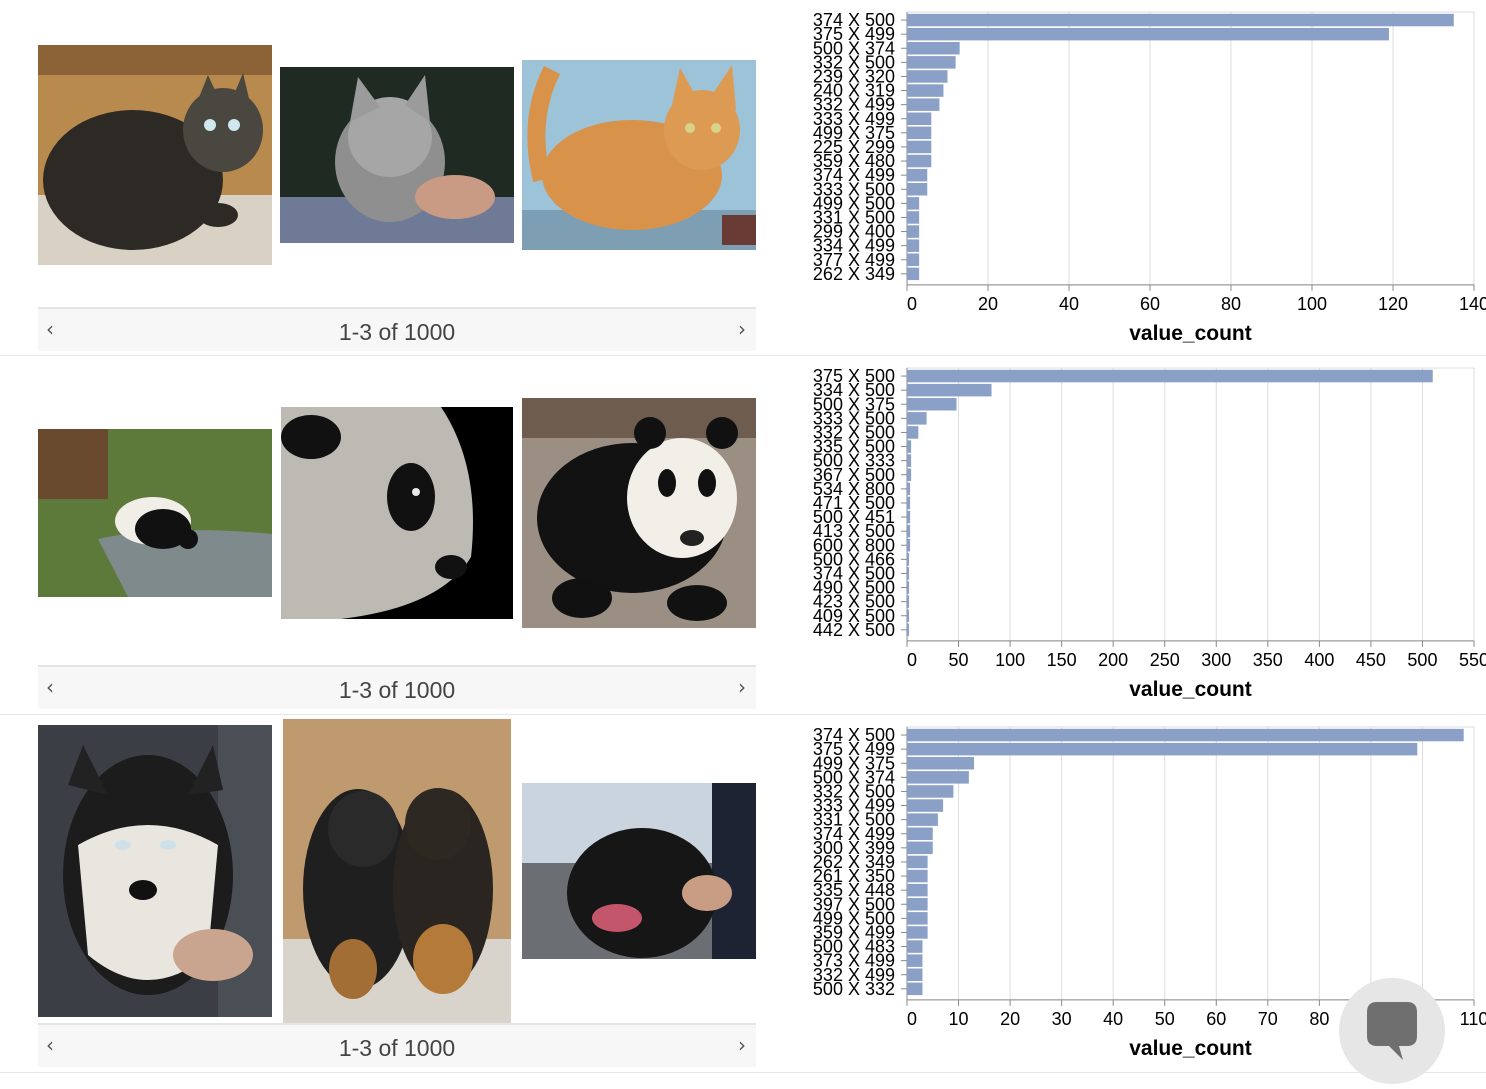 This screenshot has width=1486, height=1089. What do you see at coordinates (854, 232) in the screenshot?
I see `y-tick-label: 299 X 400` at bounding box center [854, 232].